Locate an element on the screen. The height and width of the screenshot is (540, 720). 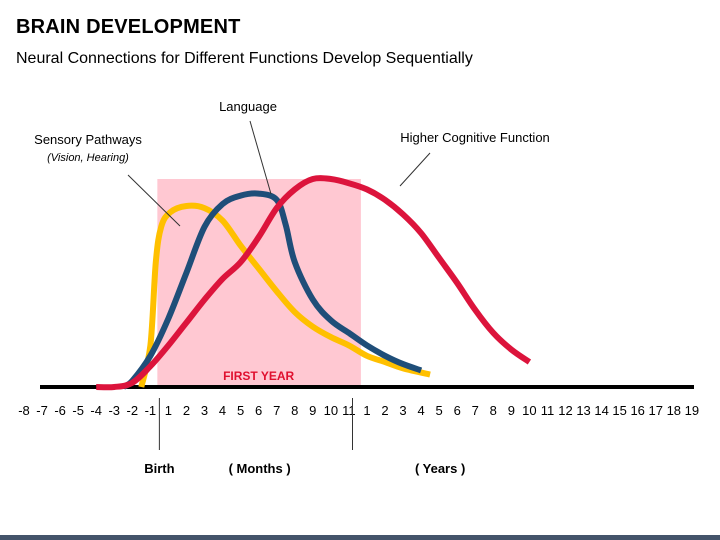
tick-label: -8 is located at coordinates (24, 410).